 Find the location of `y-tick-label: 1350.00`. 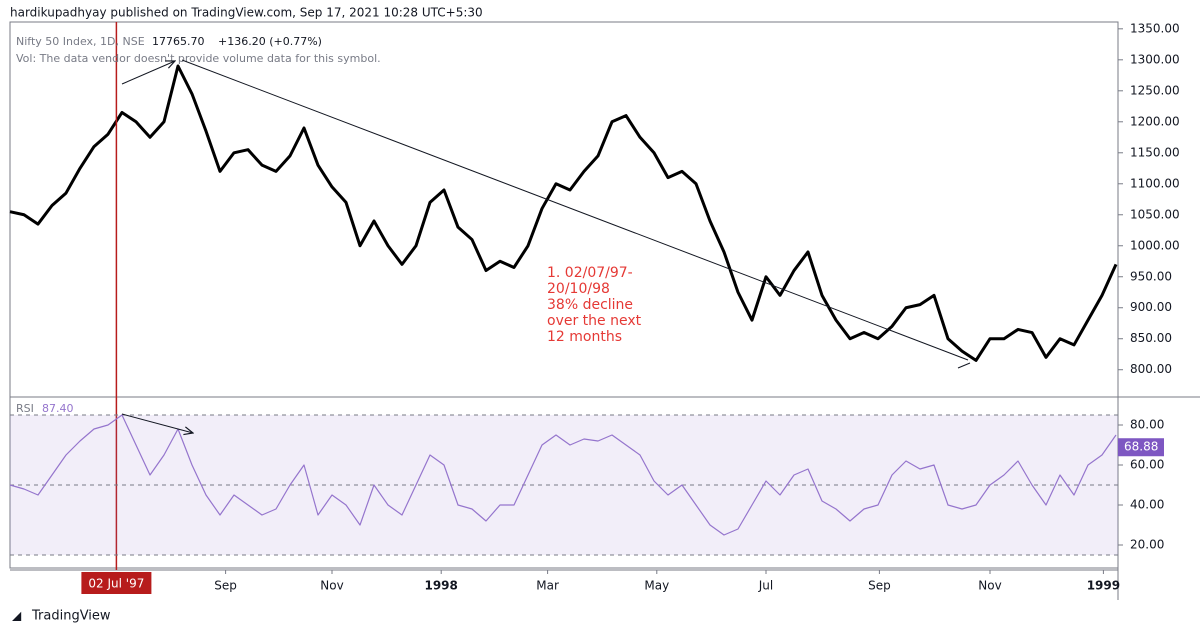

y-tick-label: 1350.00 is located at coordinates (1155, 28).